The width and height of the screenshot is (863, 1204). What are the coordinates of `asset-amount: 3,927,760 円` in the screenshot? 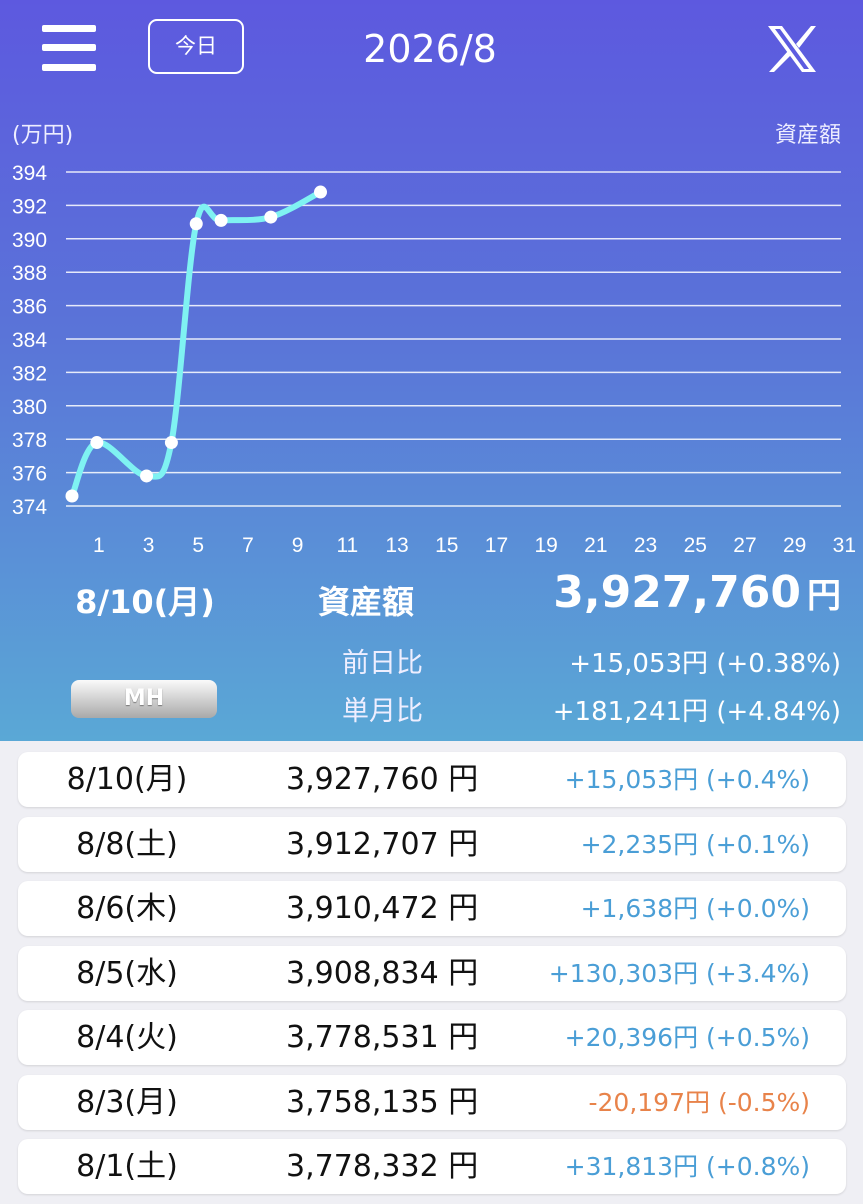 It's located at (697, 592).